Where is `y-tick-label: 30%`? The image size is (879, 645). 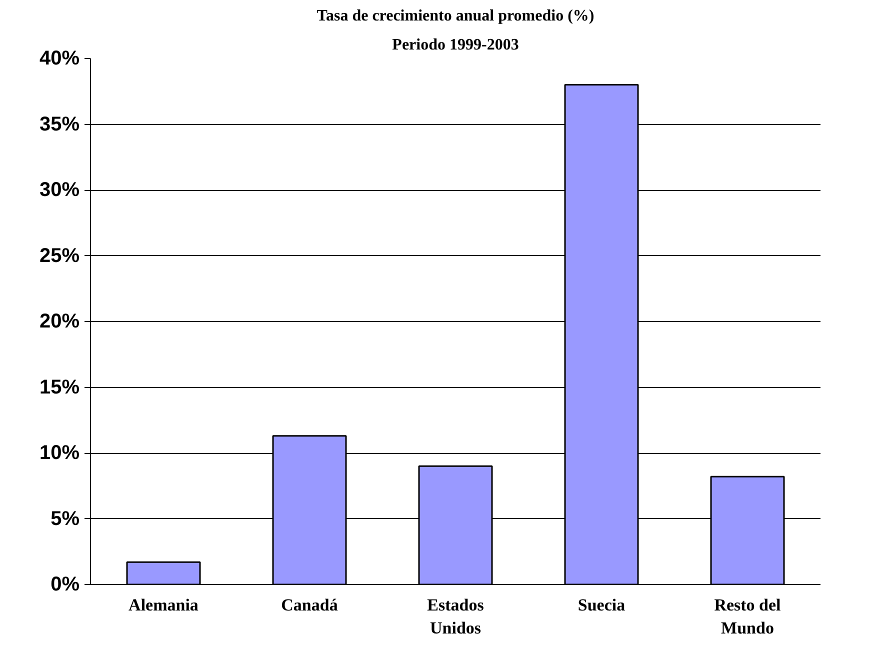 y-tick-label: 30% is located at coordinates (59, 190).